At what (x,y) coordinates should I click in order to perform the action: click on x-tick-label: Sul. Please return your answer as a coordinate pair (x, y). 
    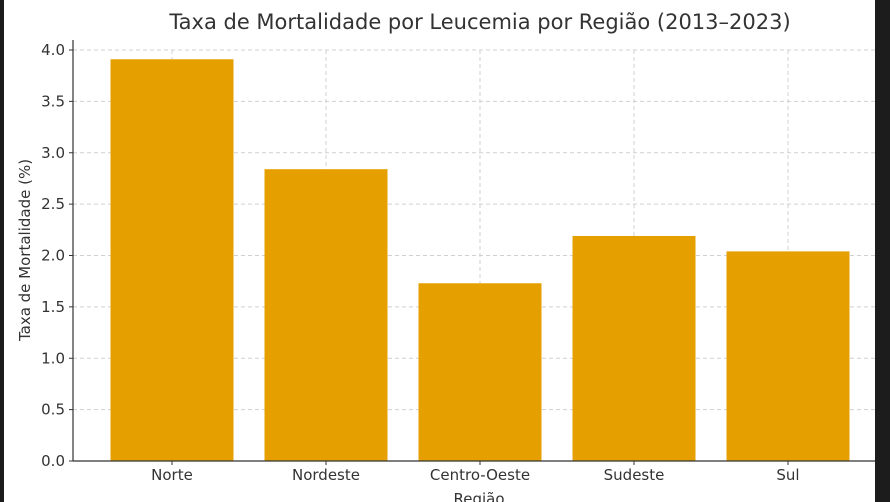
    Looking at the image, I should click on (787, 475).